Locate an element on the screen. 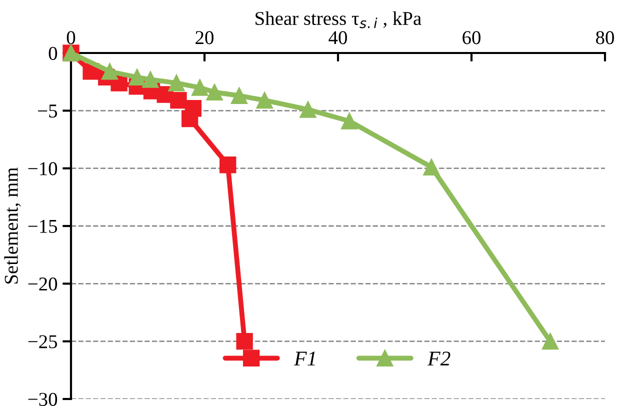  x-axis-title: Shear stress τ$_{s.i}$ , kPa is located at coordinates (339, 19).